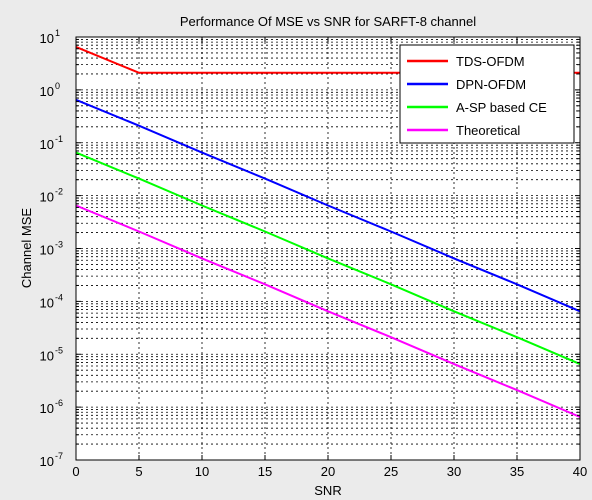 This screenshot has width=592, height=500. I want to click on x-tick-label: 15, so click(265, 471).